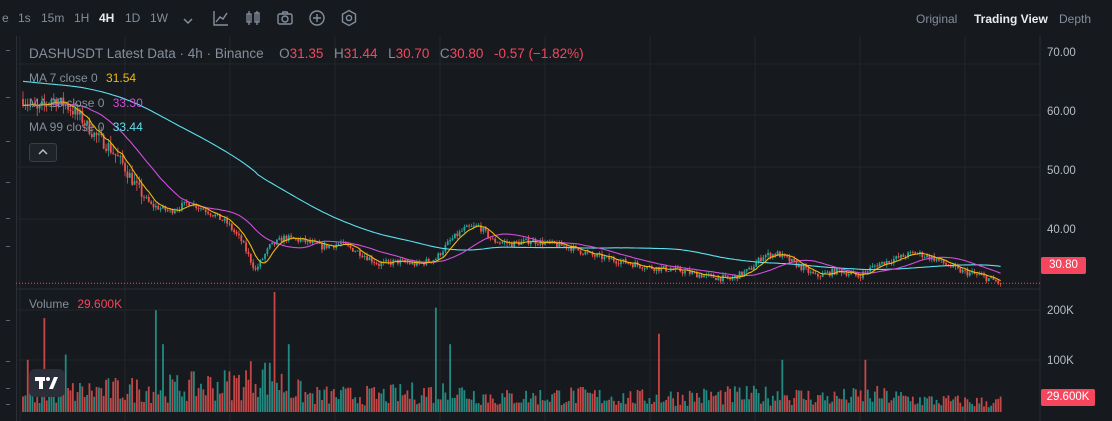 The height and width of the screenshot is (421, 1112). I want to click on change-value: -0.57 (−1.82%), so click(538, 53).